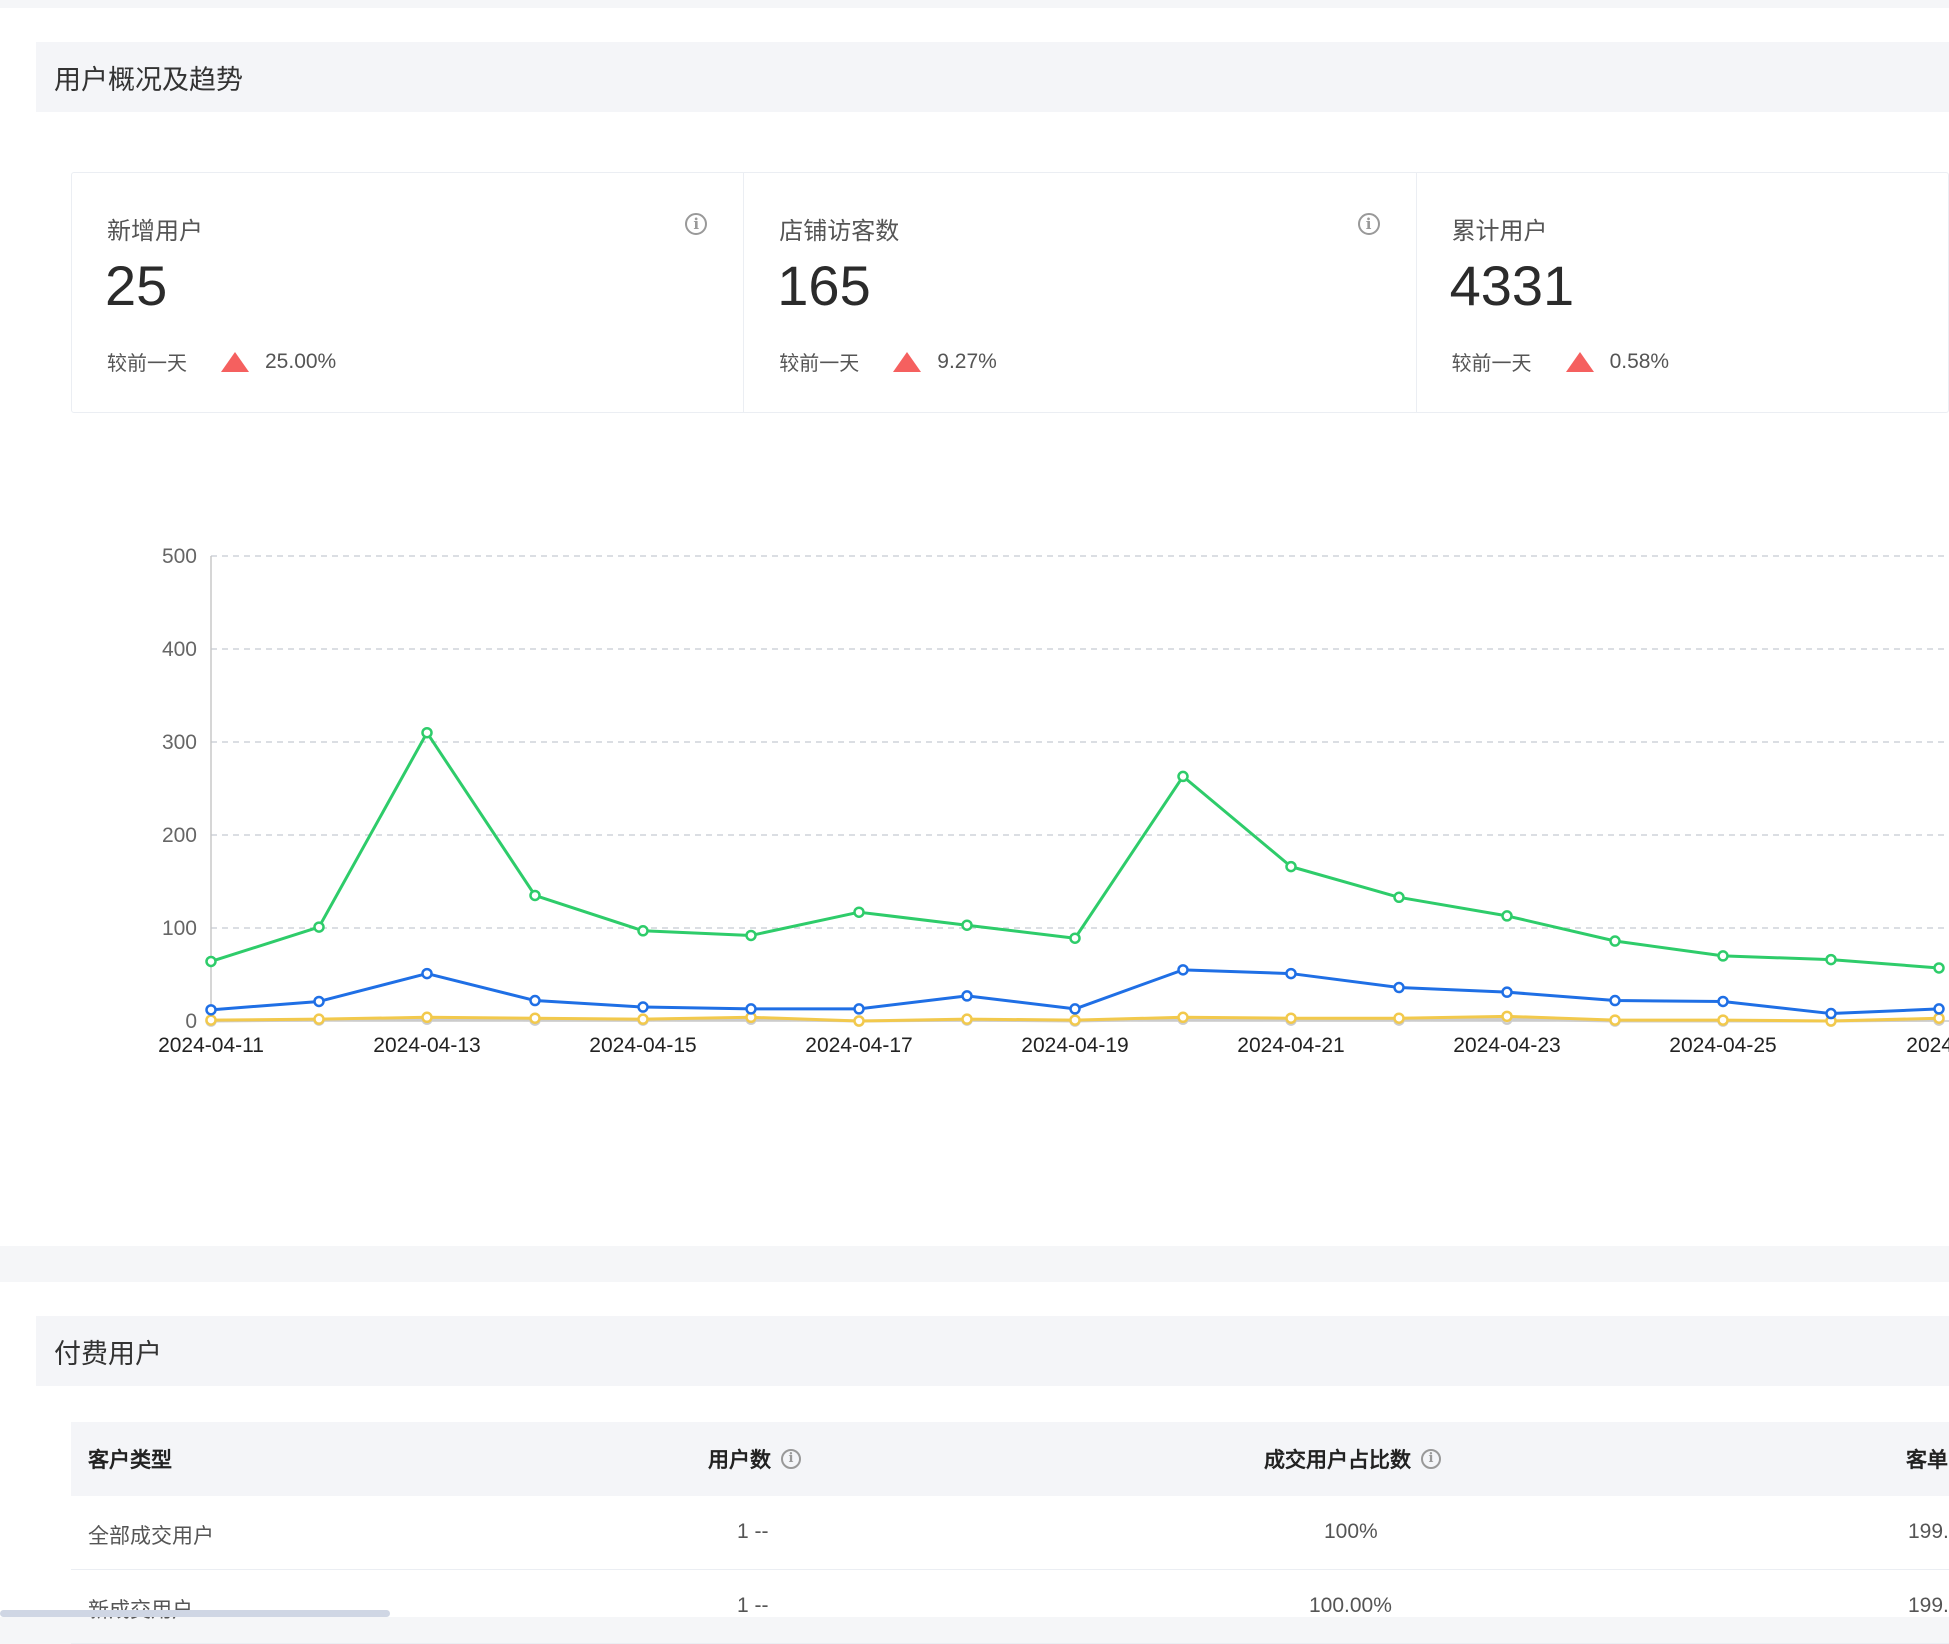 The width and height of the screenshot is (1949, 1644). I want to click on x-tick-label: 2024-04-21, so click(1290, 1045).